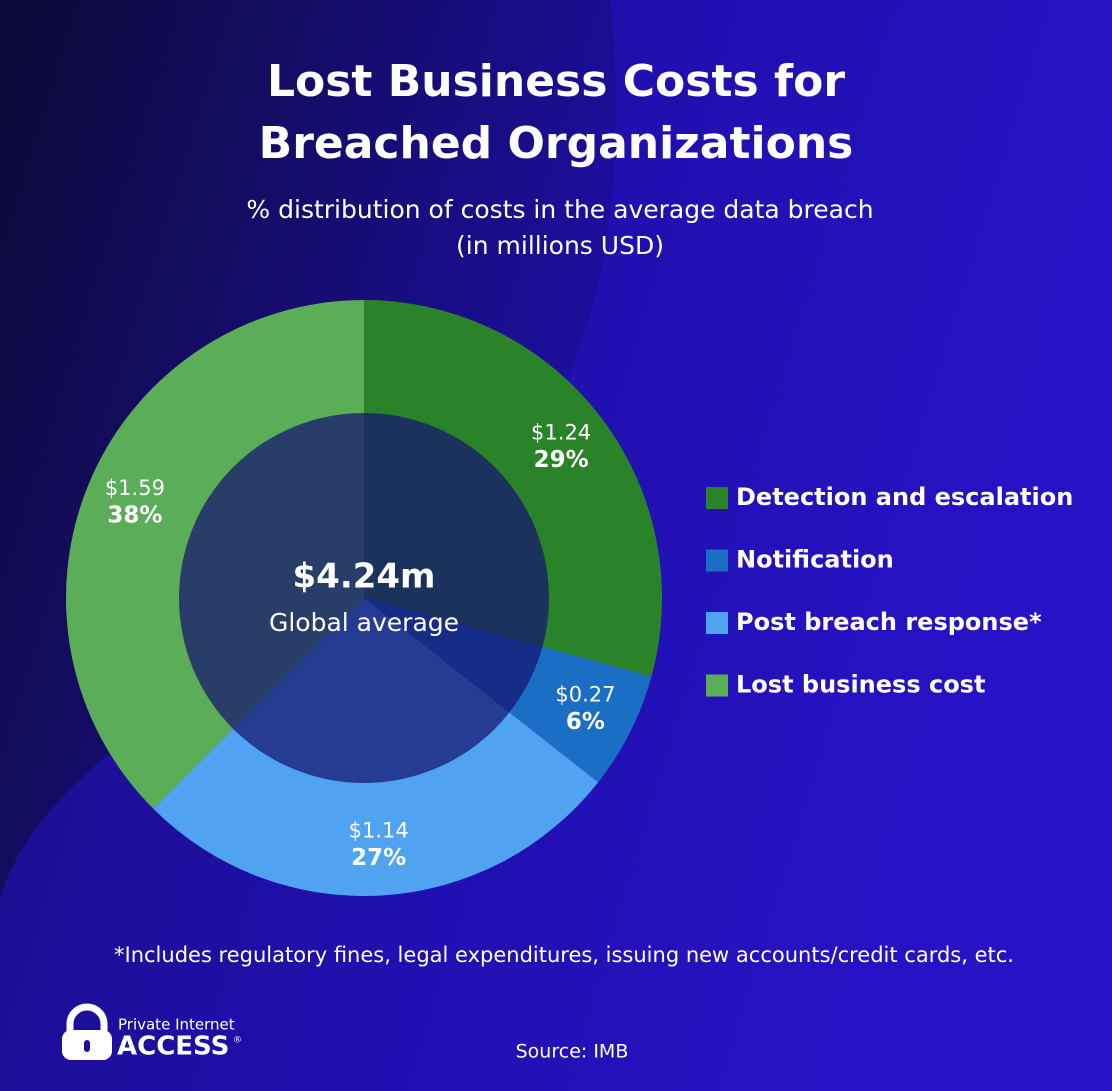 Image resolution: width=1112 pixels, height=1091 pixels. Describe the element at coordinates (378, 858) in the screenshot. I see `percent-label: 27%` at that location.